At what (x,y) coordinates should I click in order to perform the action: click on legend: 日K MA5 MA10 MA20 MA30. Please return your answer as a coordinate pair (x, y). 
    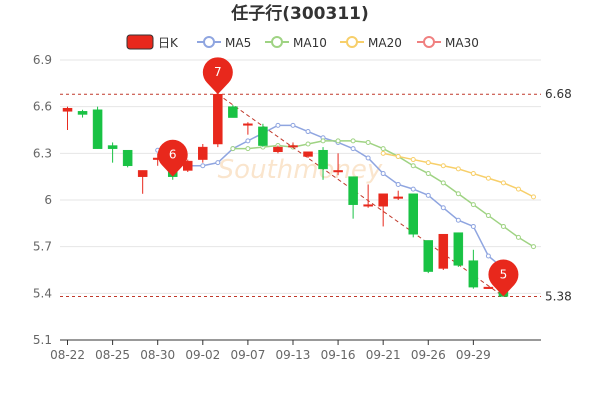
    Looking at the image, I should click on (302, 42).